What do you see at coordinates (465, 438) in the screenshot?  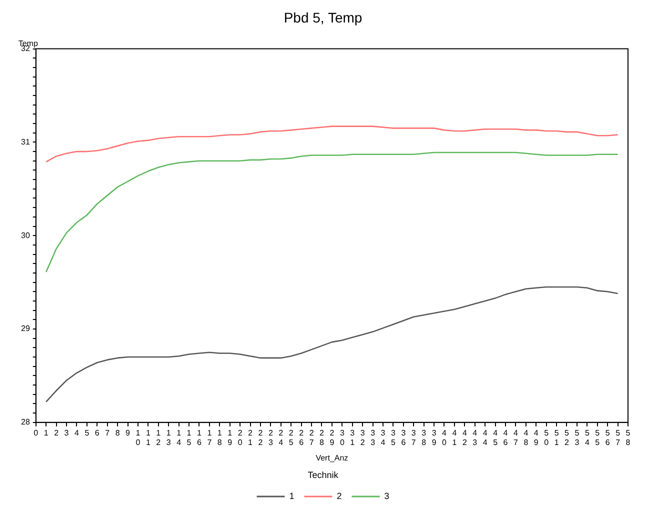 I see `x-tick-label: 4 2` at bounding box center [465, 438].